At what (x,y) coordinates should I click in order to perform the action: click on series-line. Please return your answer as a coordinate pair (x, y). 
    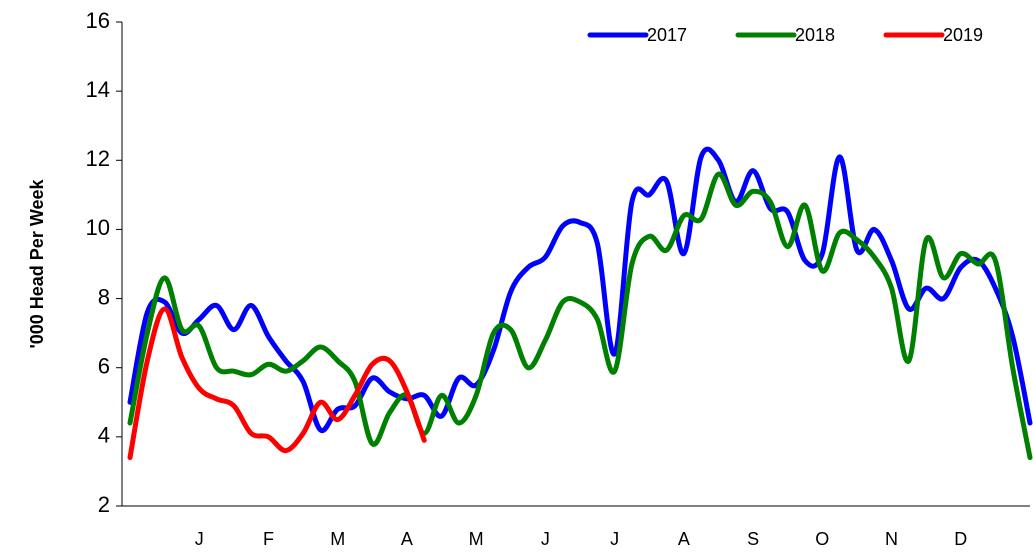
    Looking at the image, I should click on (277, 383).